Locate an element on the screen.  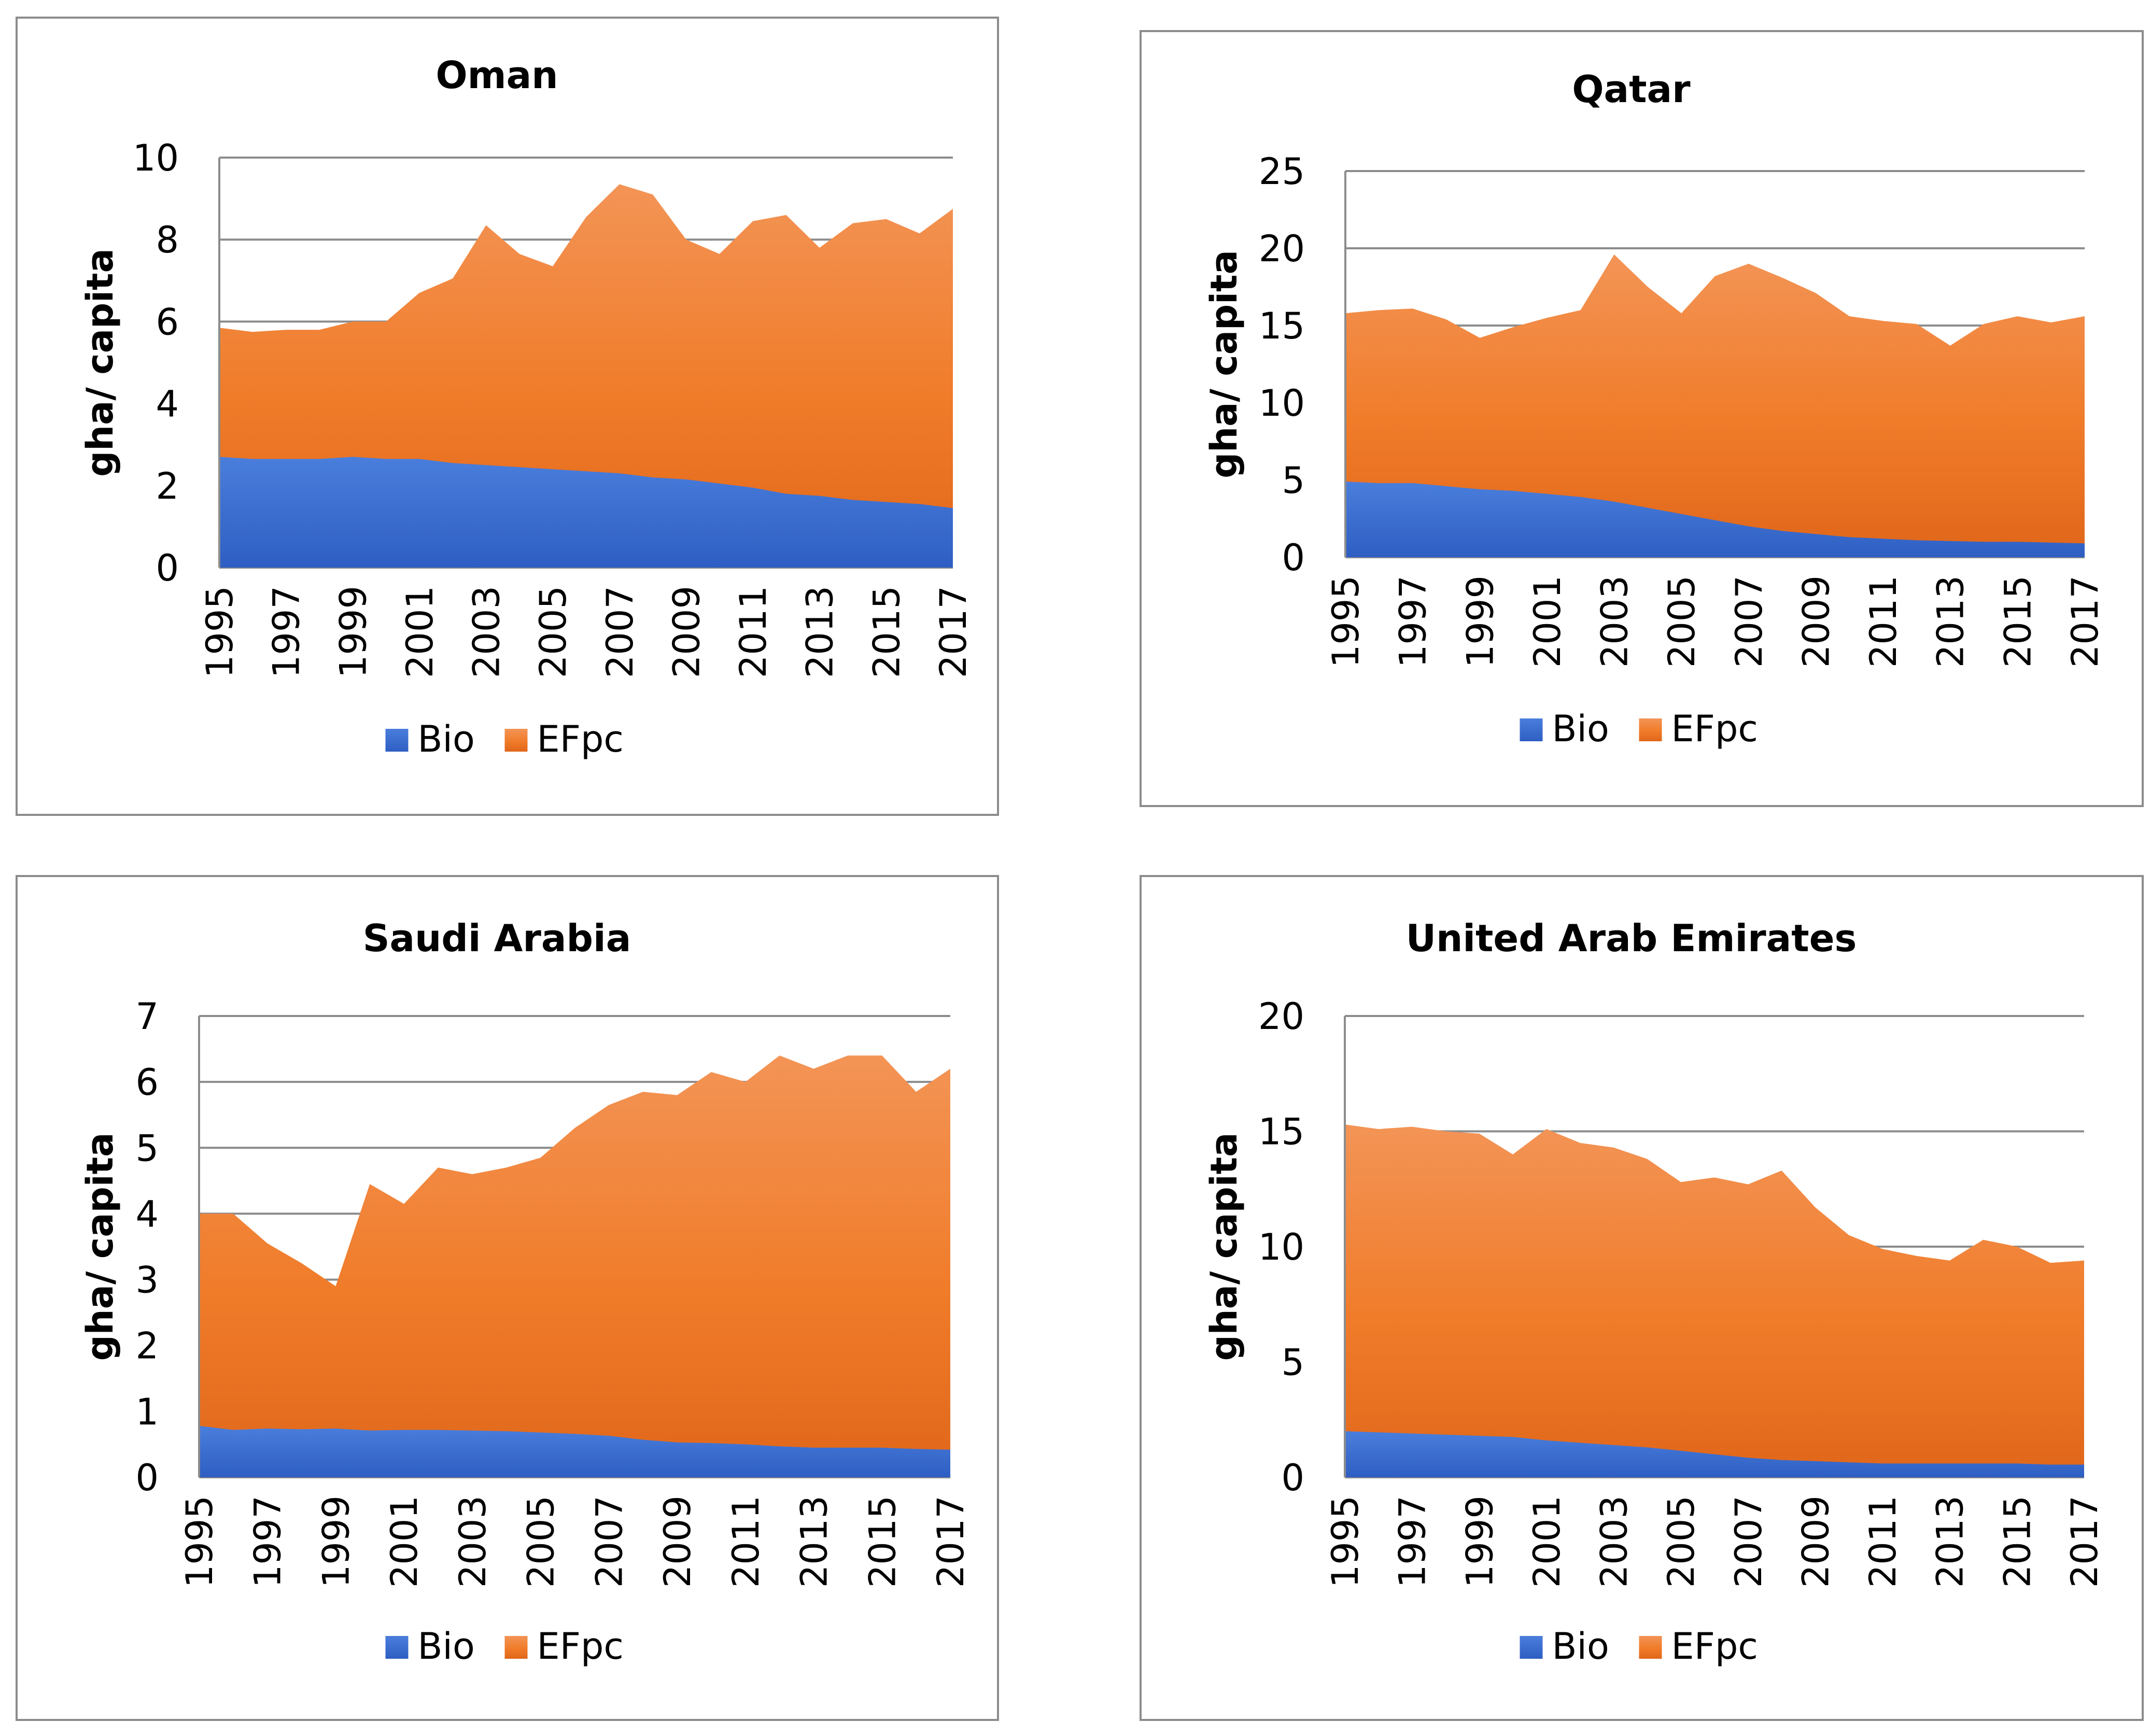
chart-title: United Arab Emirates is located at coordinates (1631, 938).